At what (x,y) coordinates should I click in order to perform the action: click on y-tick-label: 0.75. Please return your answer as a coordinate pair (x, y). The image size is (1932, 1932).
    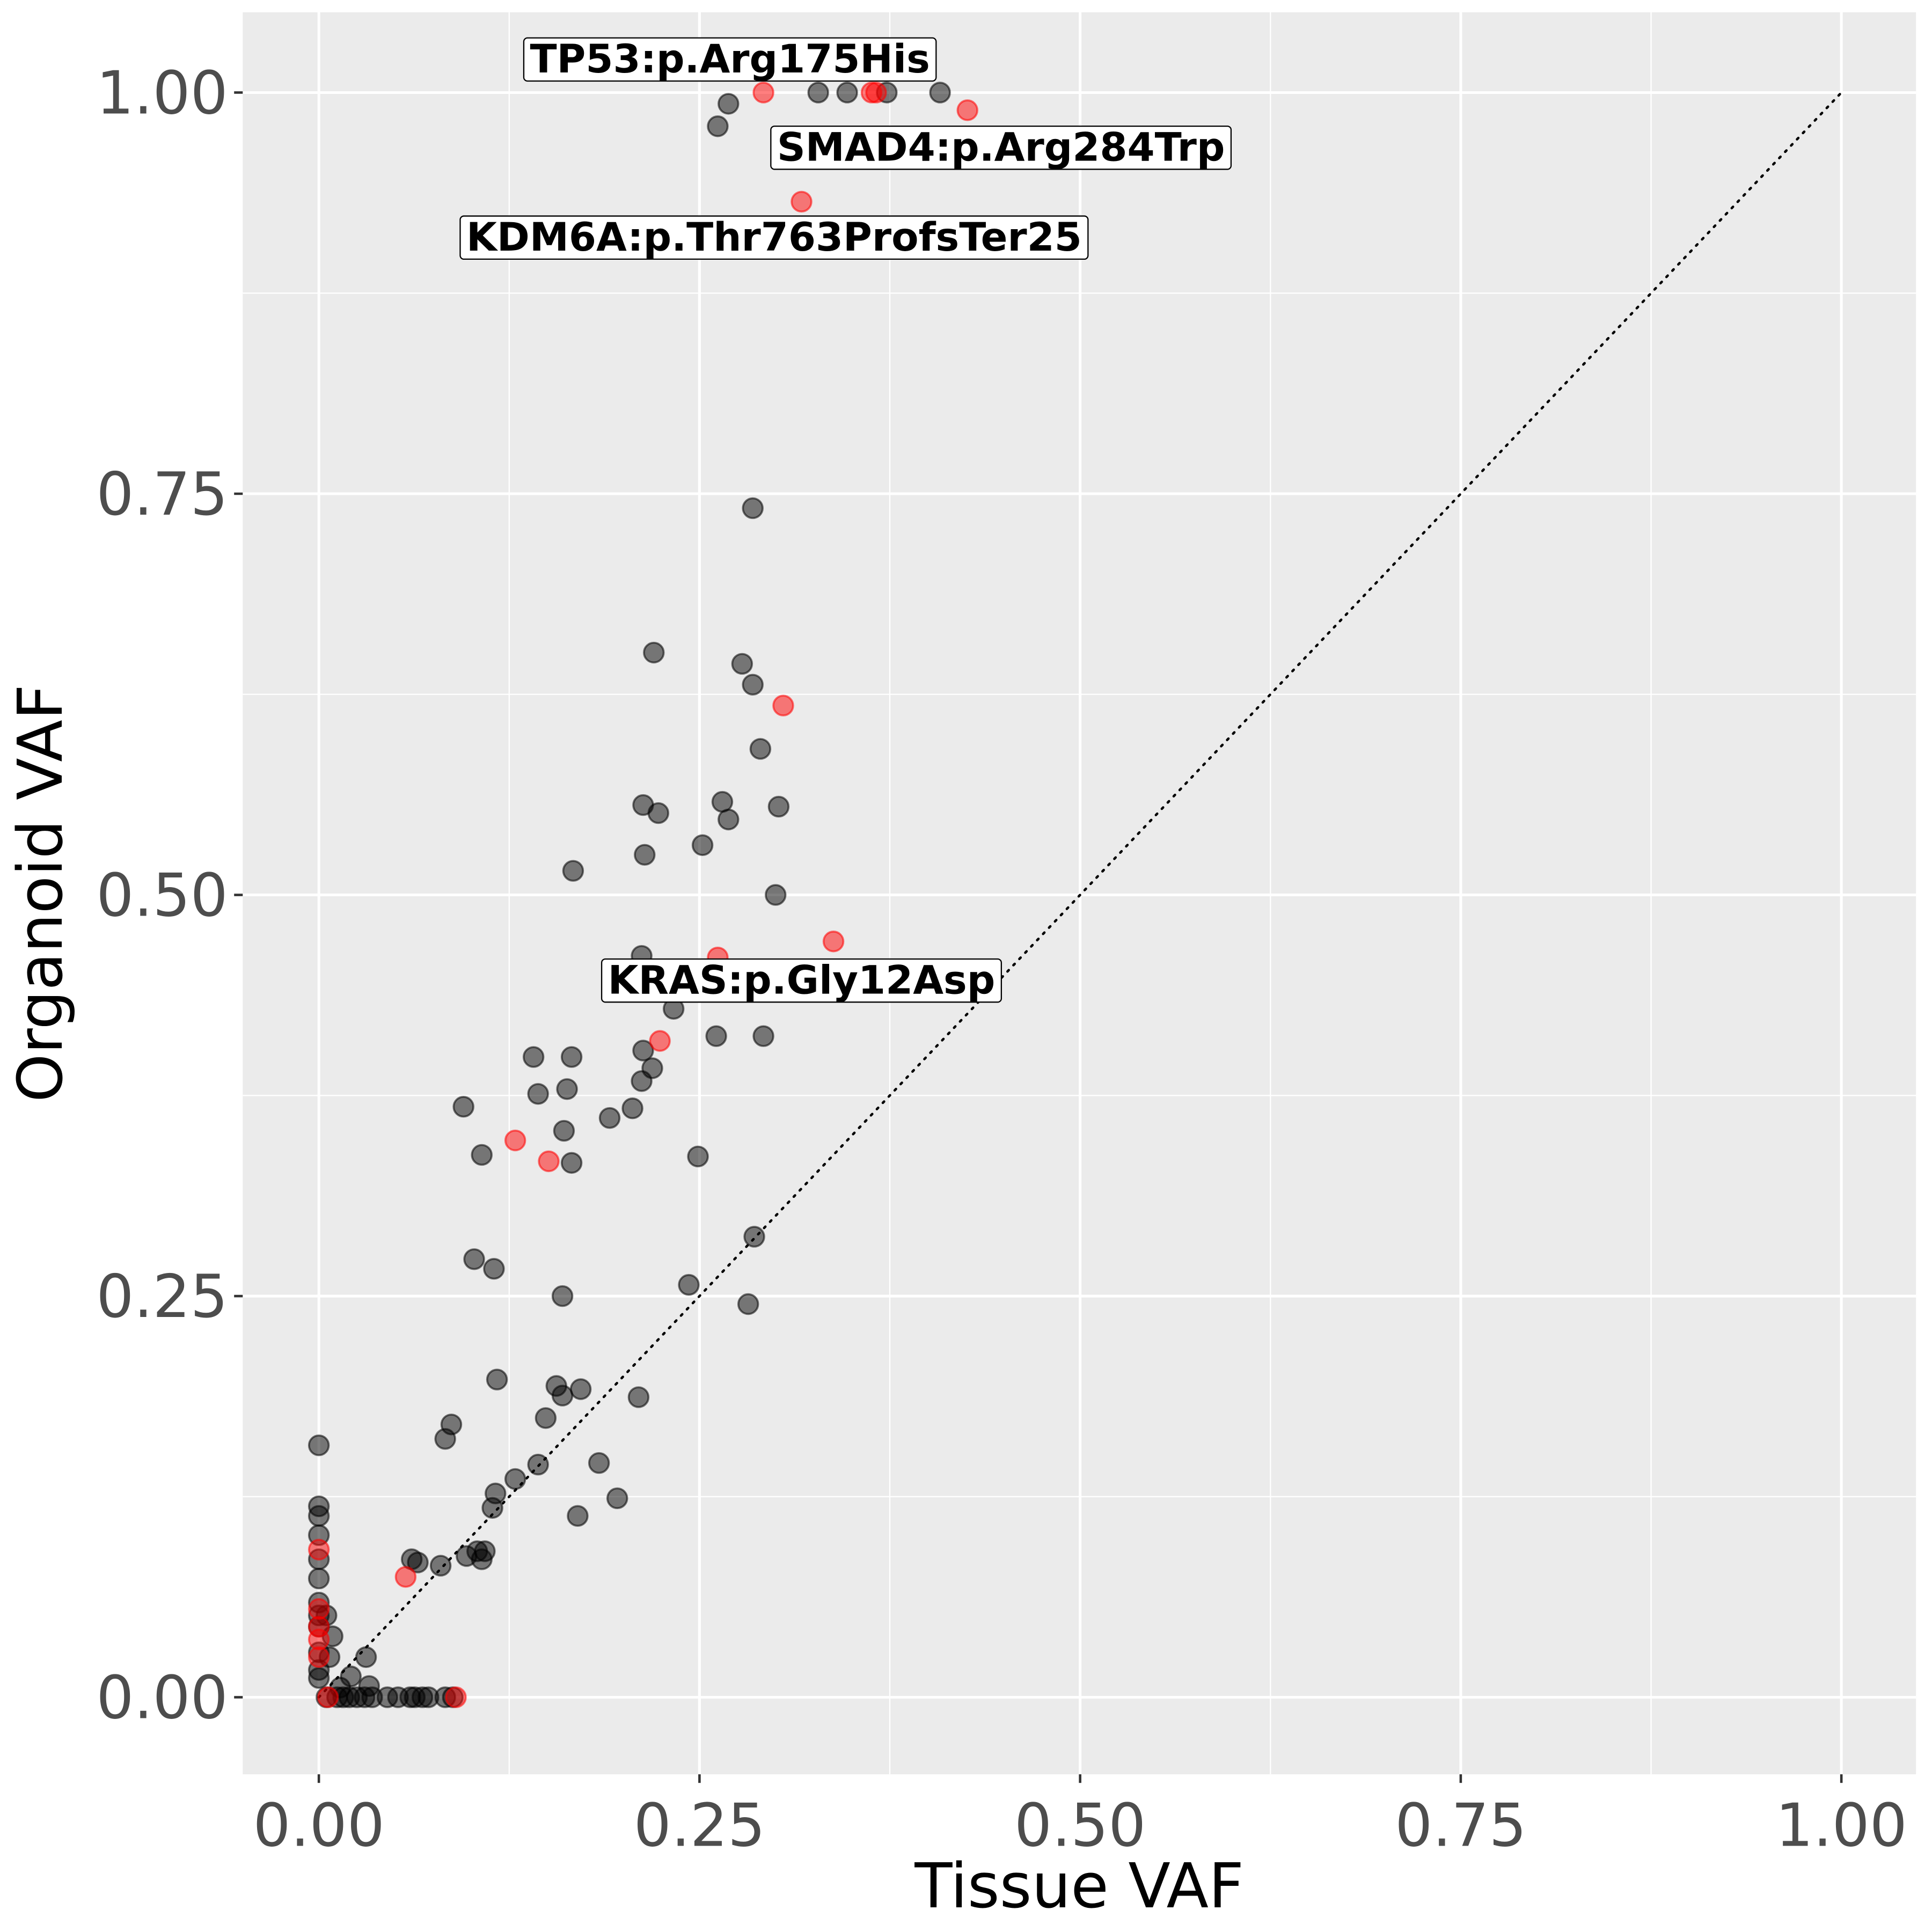
    Looking at the image, I should click on (162, 494).